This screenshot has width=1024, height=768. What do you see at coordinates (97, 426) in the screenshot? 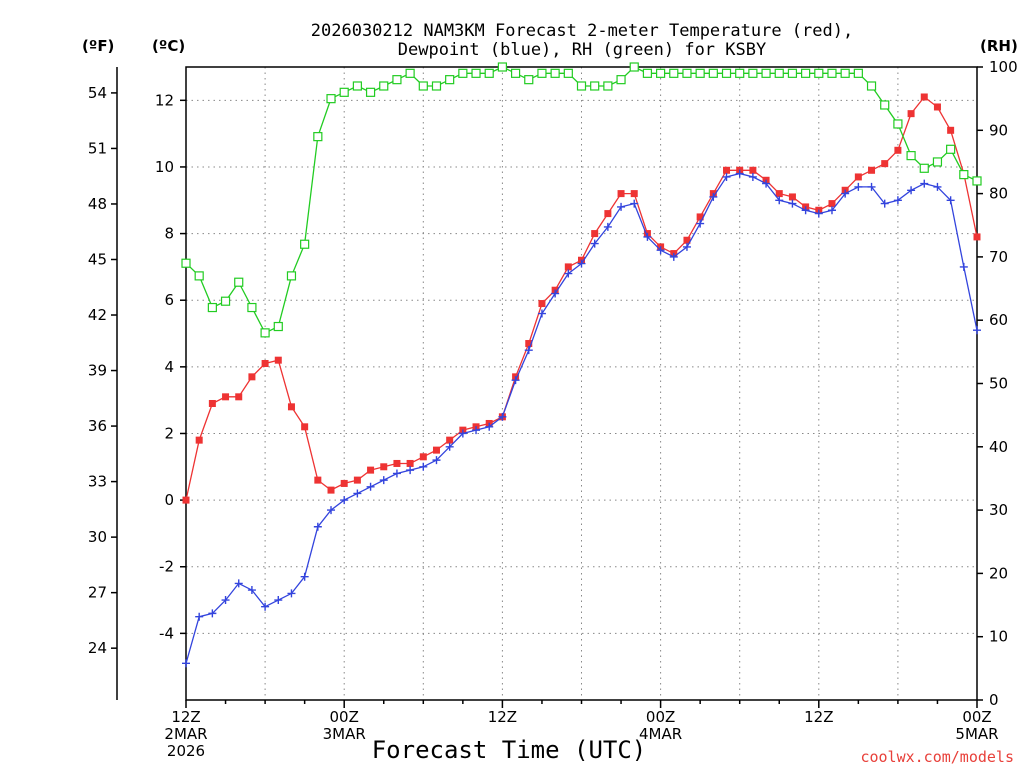
I see `fahrenheit-tick-label: 36` at bounding box center [97, 426].